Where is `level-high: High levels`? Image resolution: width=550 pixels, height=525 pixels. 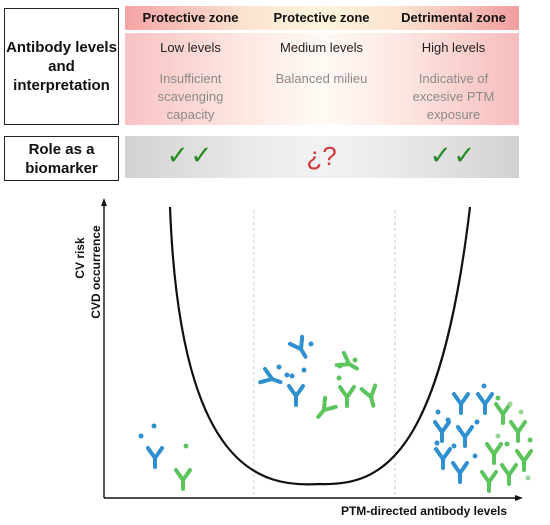 level-high: High levels is located at coordinates (453, 47).